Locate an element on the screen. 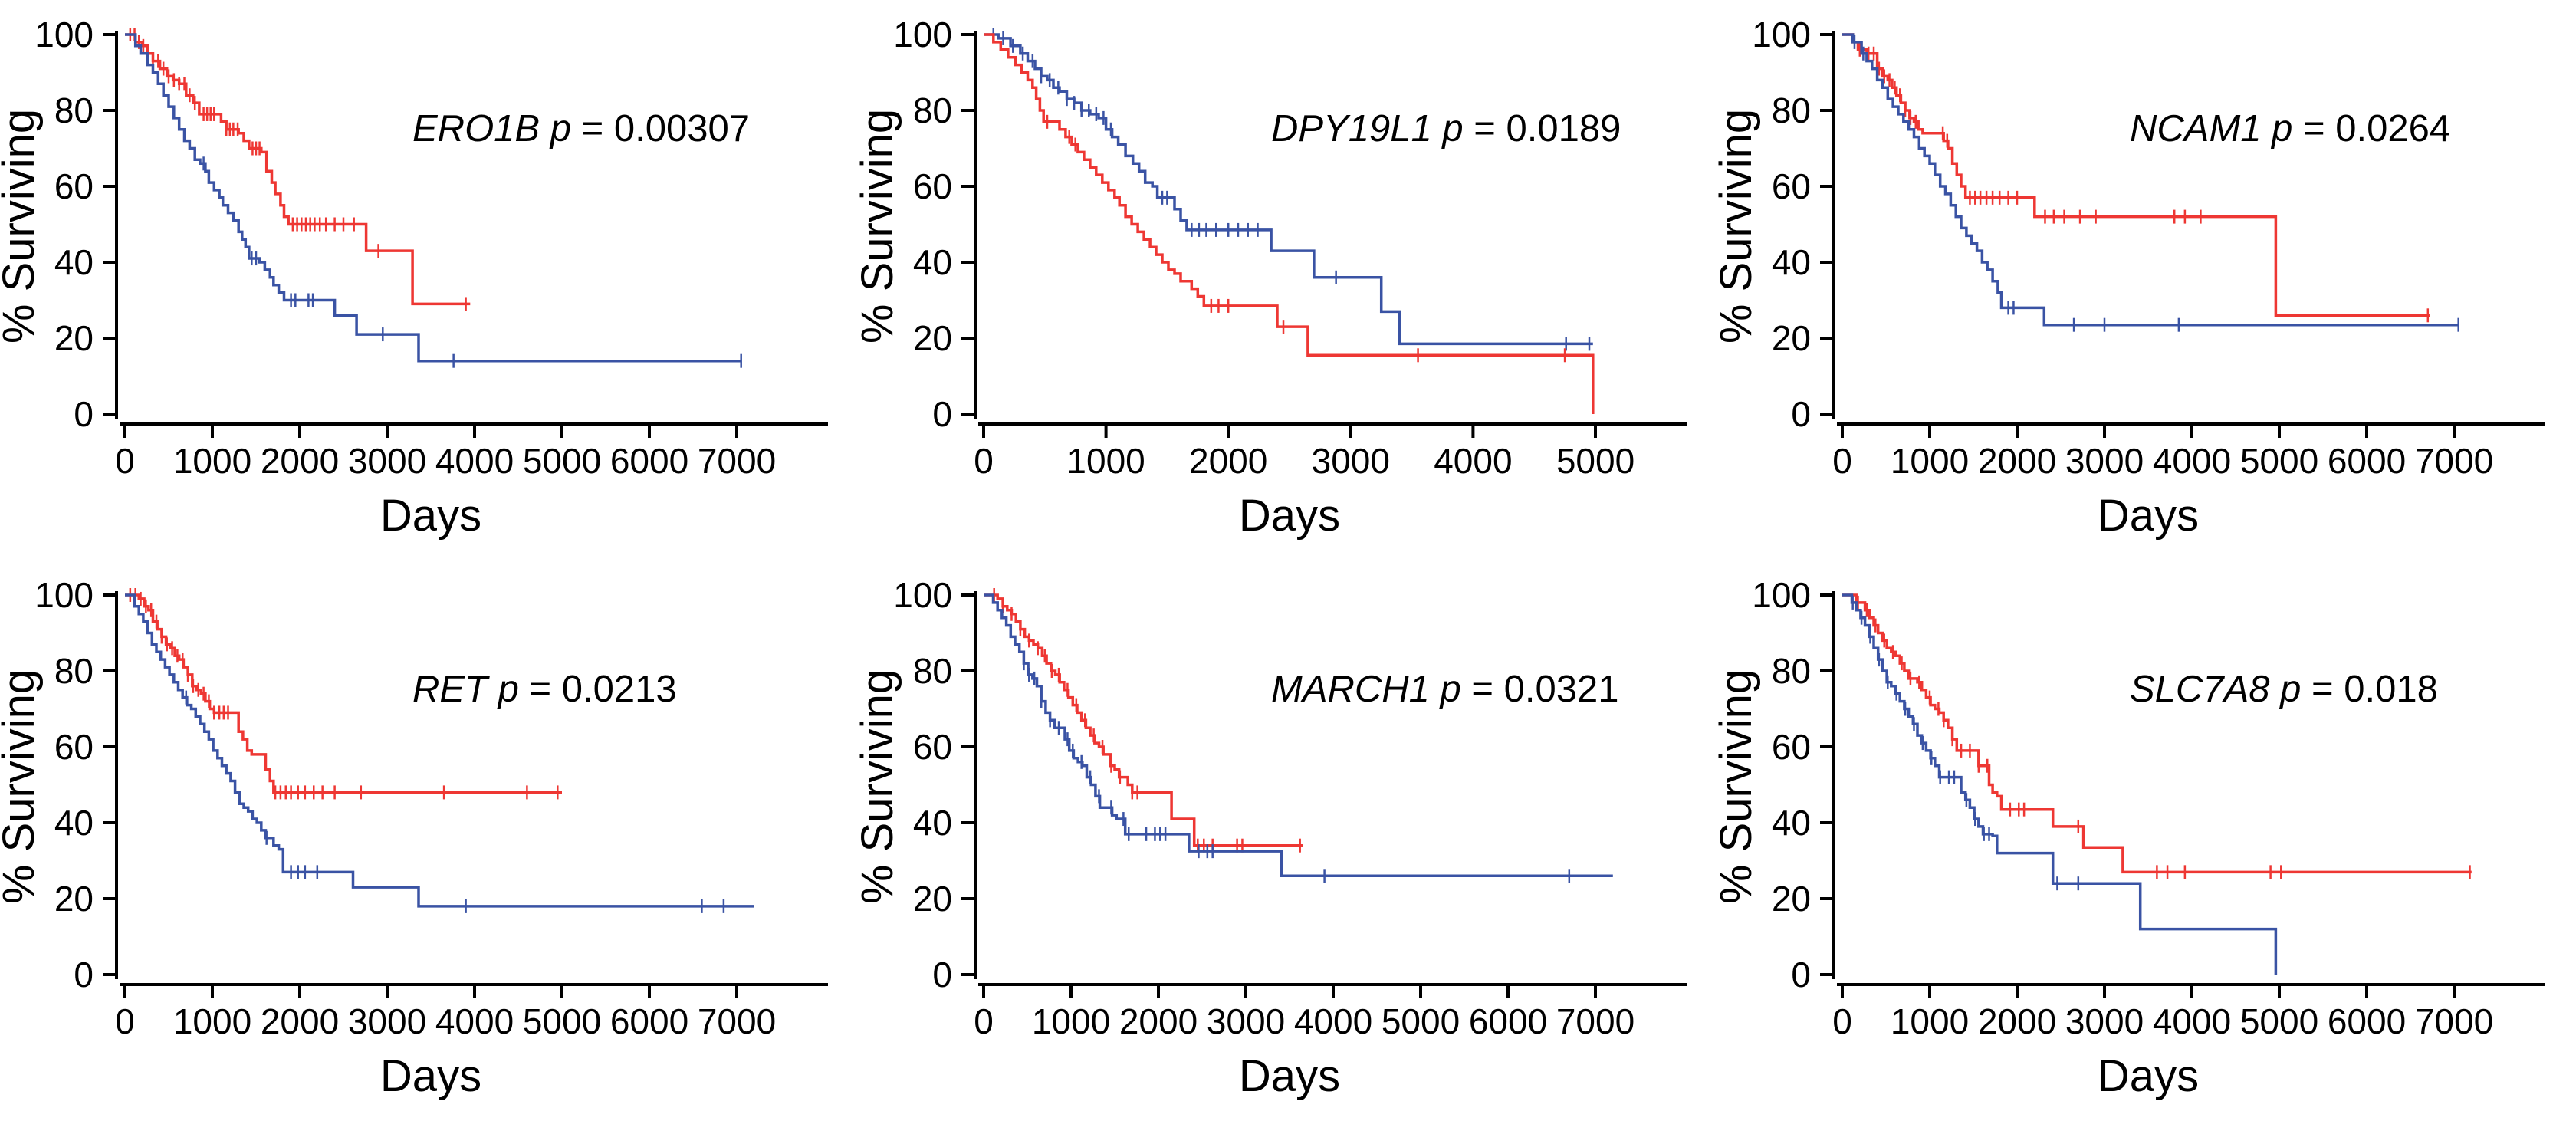 The image size is (2576, 1121). panel-title: NCAM1 p = 0.0264 is located at coordinates (2290, 129).